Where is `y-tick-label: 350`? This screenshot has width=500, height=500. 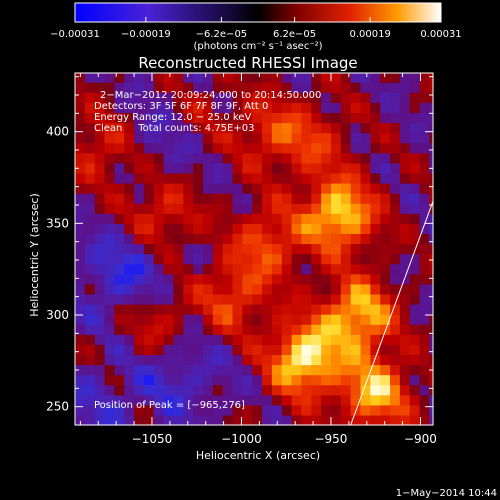 y-tick-label: 350 is located at coordinates (57, 223).